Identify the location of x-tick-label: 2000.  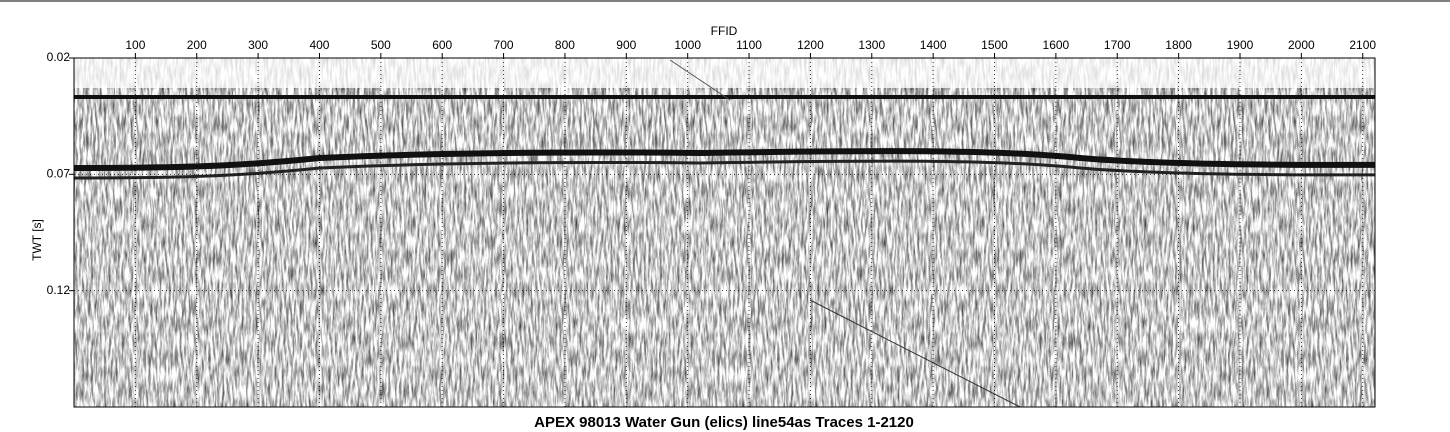
(1301, 45).